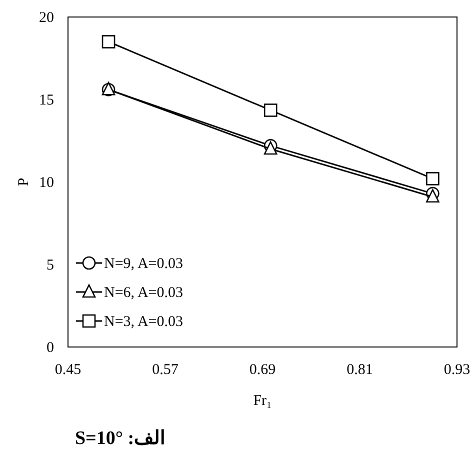  Describe the element at coordinates (46, 18) in the screenshot. I see `y-tick-label: 20` at that location.